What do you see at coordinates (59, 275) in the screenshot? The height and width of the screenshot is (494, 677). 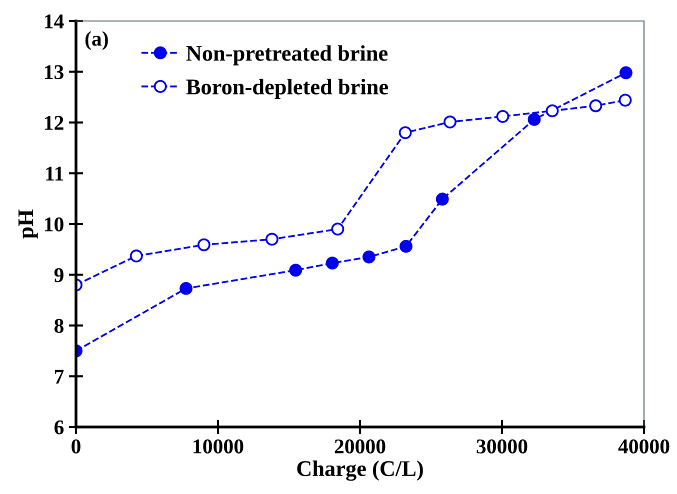 I see `y-tick-label: 9` at bounding box center [59, 275].